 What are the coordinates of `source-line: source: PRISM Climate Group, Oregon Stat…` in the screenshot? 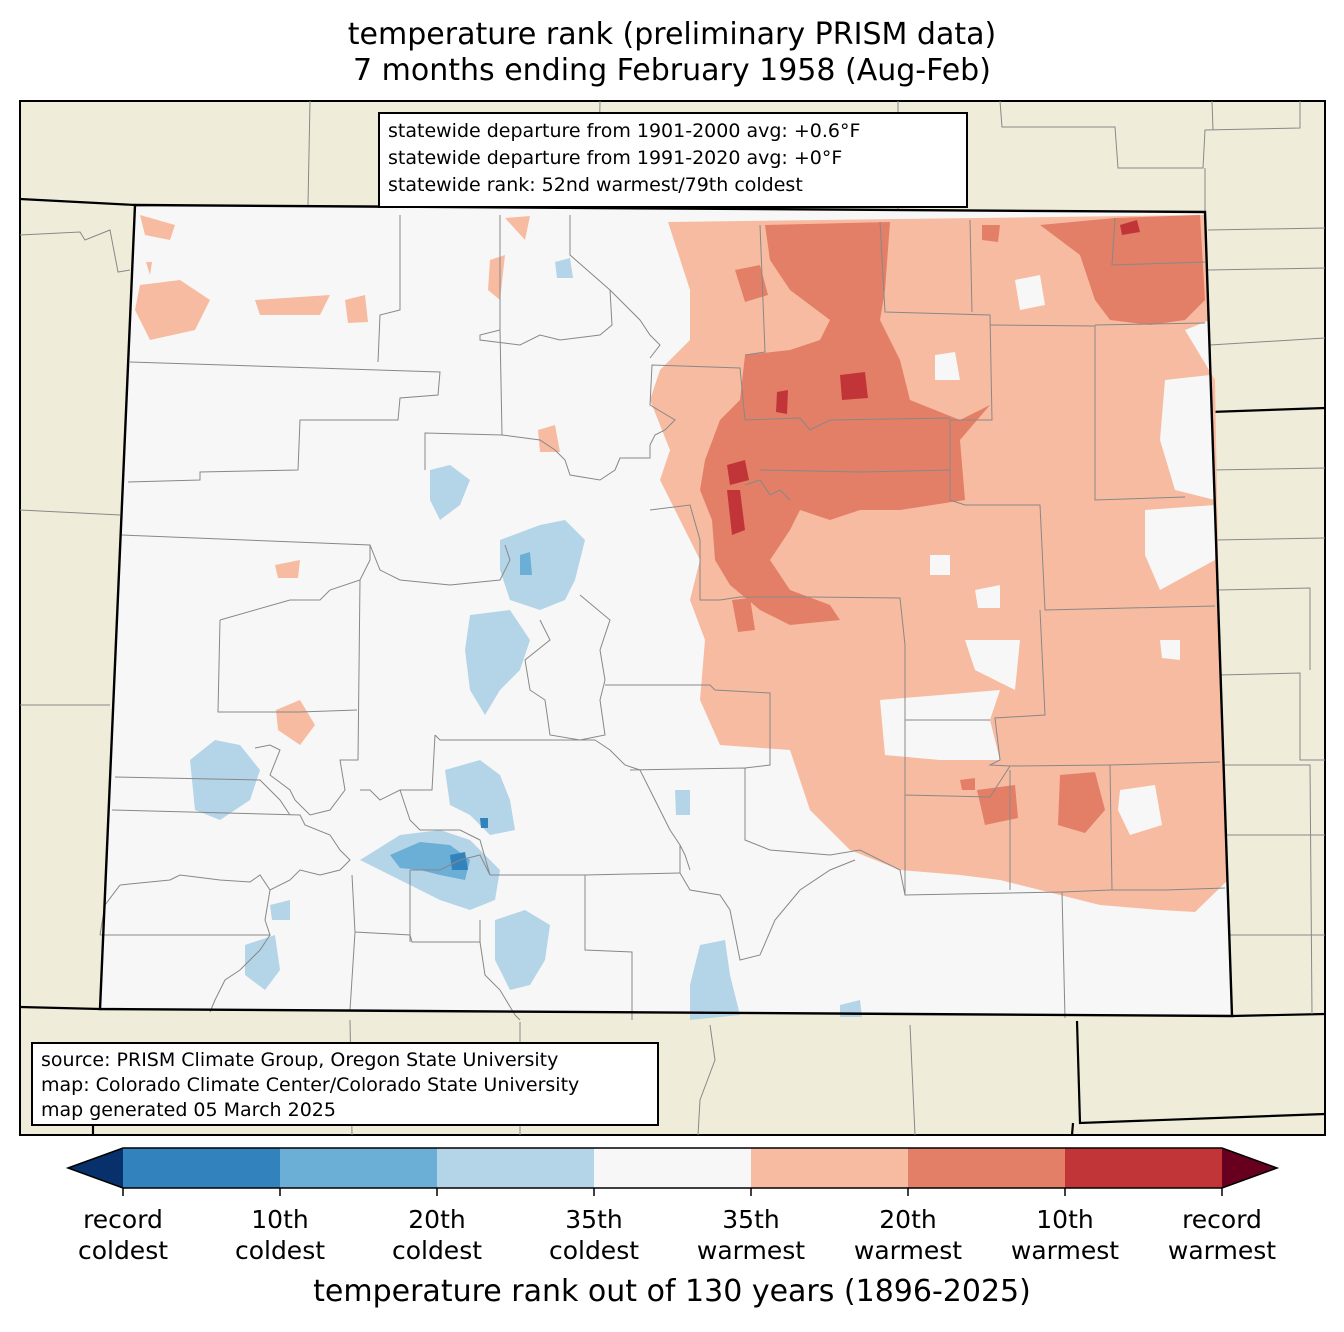 It's located at (300, 1060).